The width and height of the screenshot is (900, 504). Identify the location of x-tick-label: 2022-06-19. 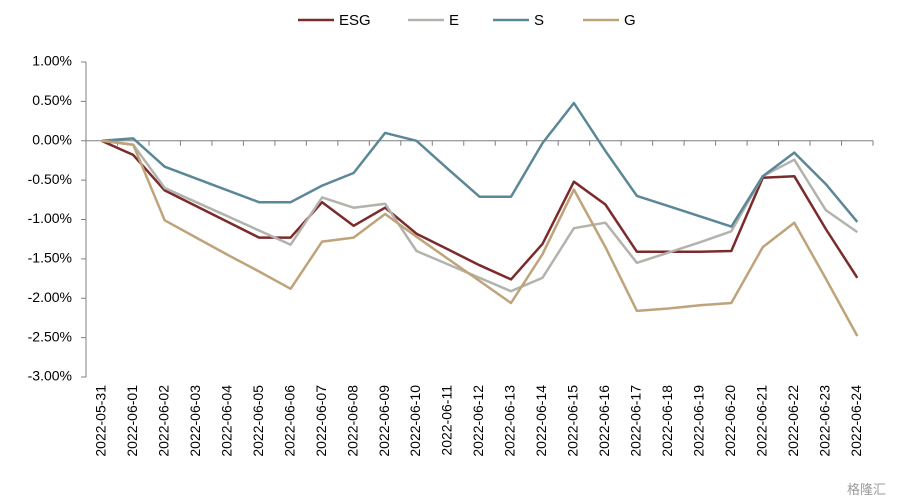
(699, 421).